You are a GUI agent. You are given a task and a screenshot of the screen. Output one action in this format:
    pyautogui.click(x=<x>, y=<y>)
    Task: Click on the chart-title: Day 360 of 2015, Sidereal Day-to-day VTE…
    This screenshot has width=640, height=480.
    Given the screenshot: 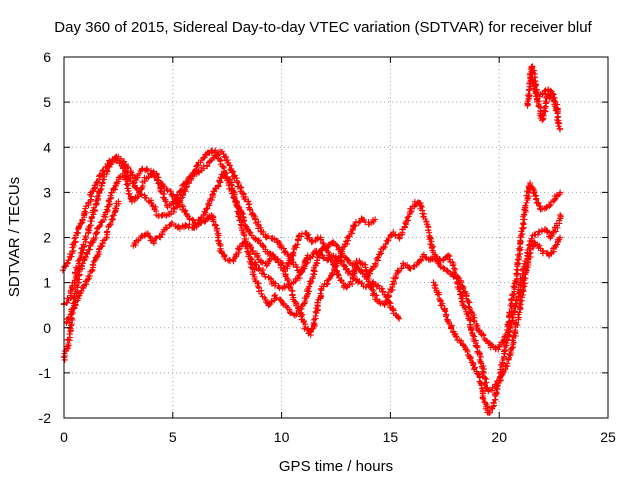 What is the action you would take?
    pyautogui.click(x=323, y=27)
    